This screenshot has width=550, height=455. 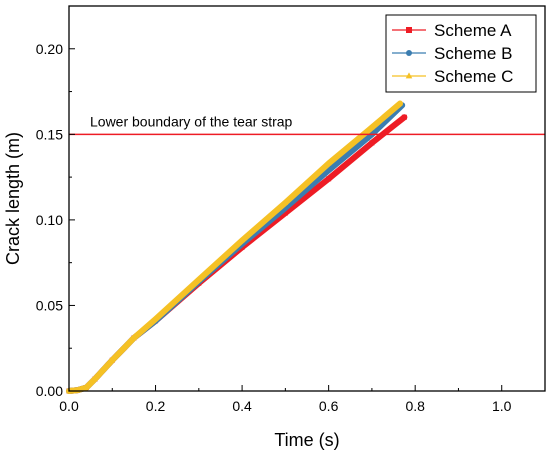 What do you see at coordinates (13, 198) in the screenshot?
I see `y-axis-title: Crack length (m)` at bounding box center [13, 198].